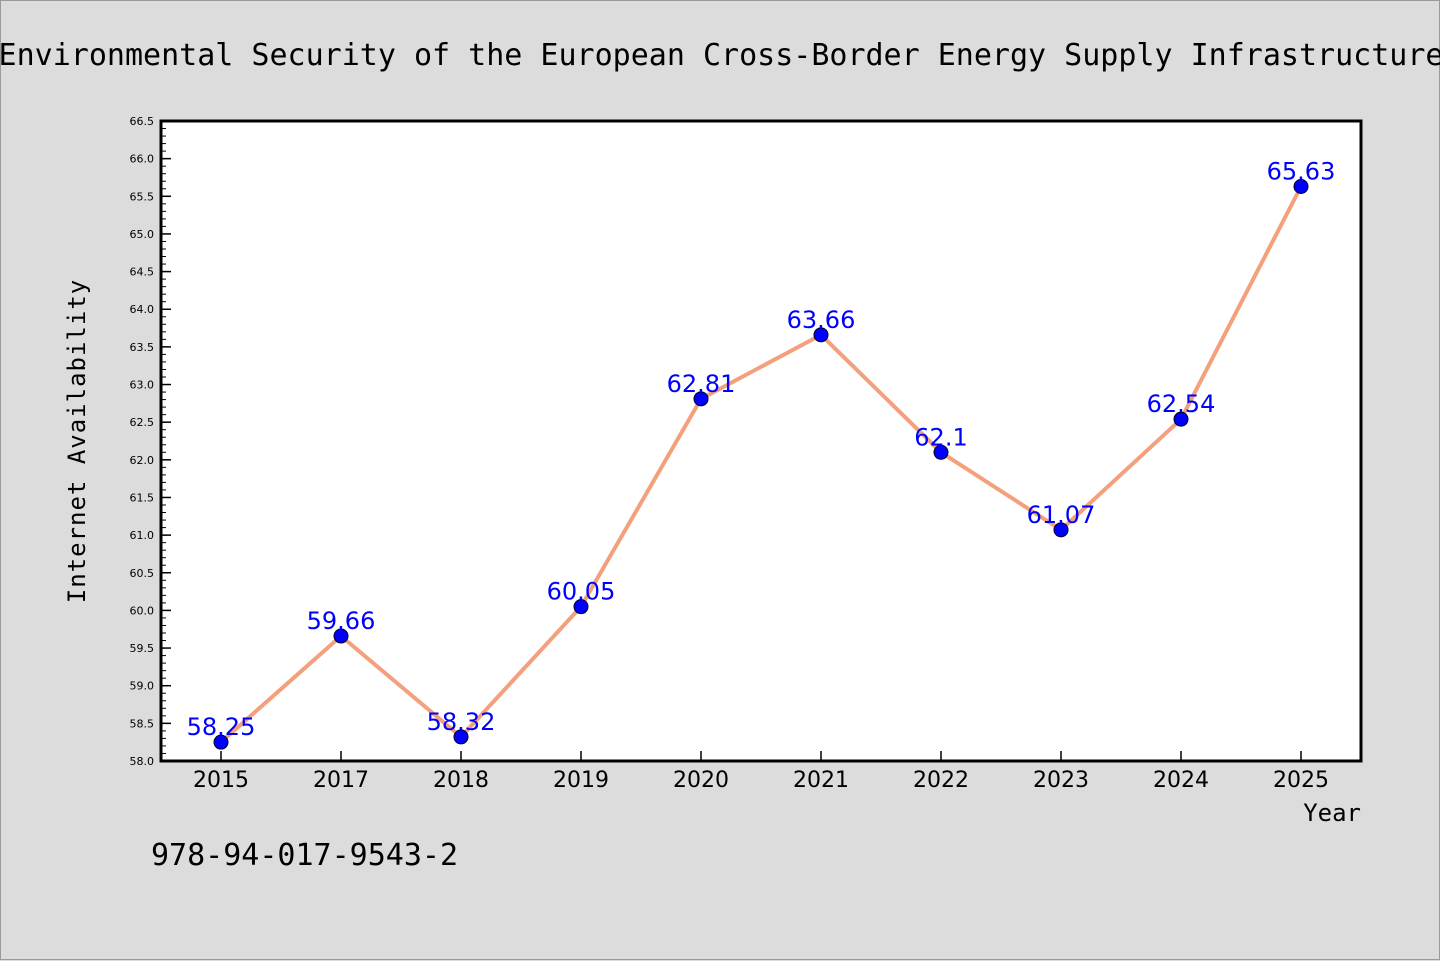 This screenshot has width=1440, height=961. I want to click on y-tick-label: 62.5, so click(142, 422).